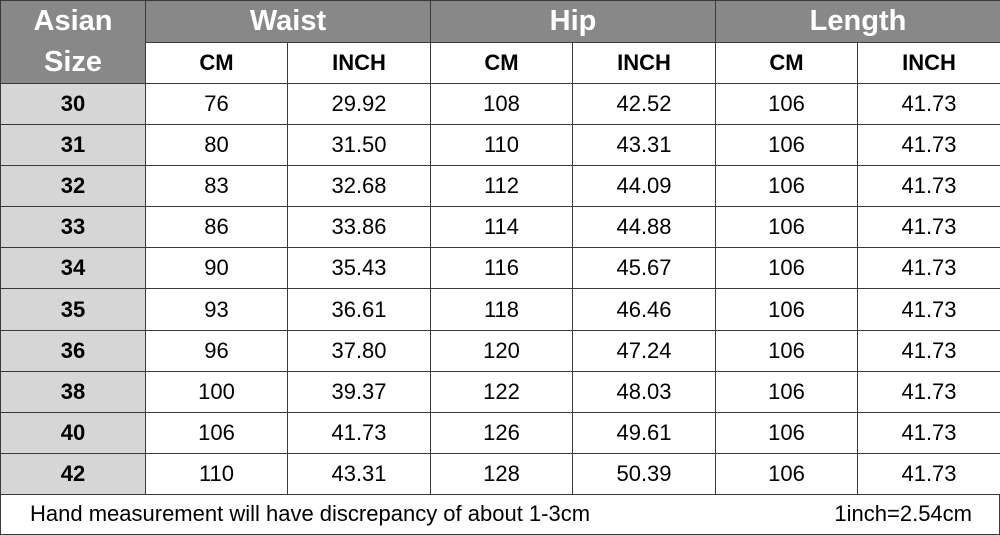 This screenshot has width=1000, height=535. Describe the element at coordinates (644, 350) in the screenshot. I see `value-cell: 47.24` at that location.